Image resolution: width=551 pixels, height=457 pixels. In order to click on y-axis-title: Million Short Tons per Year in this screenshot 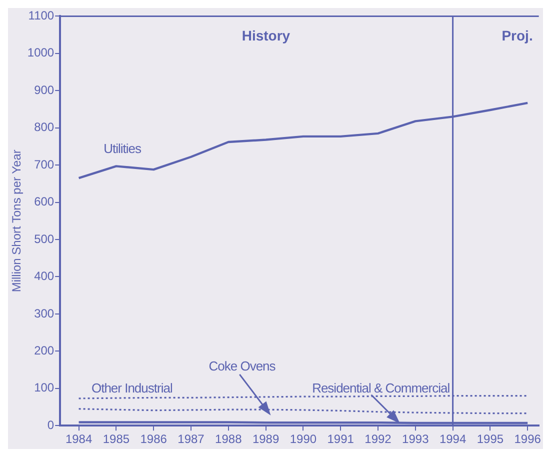, I will do `click(17, 221)`.